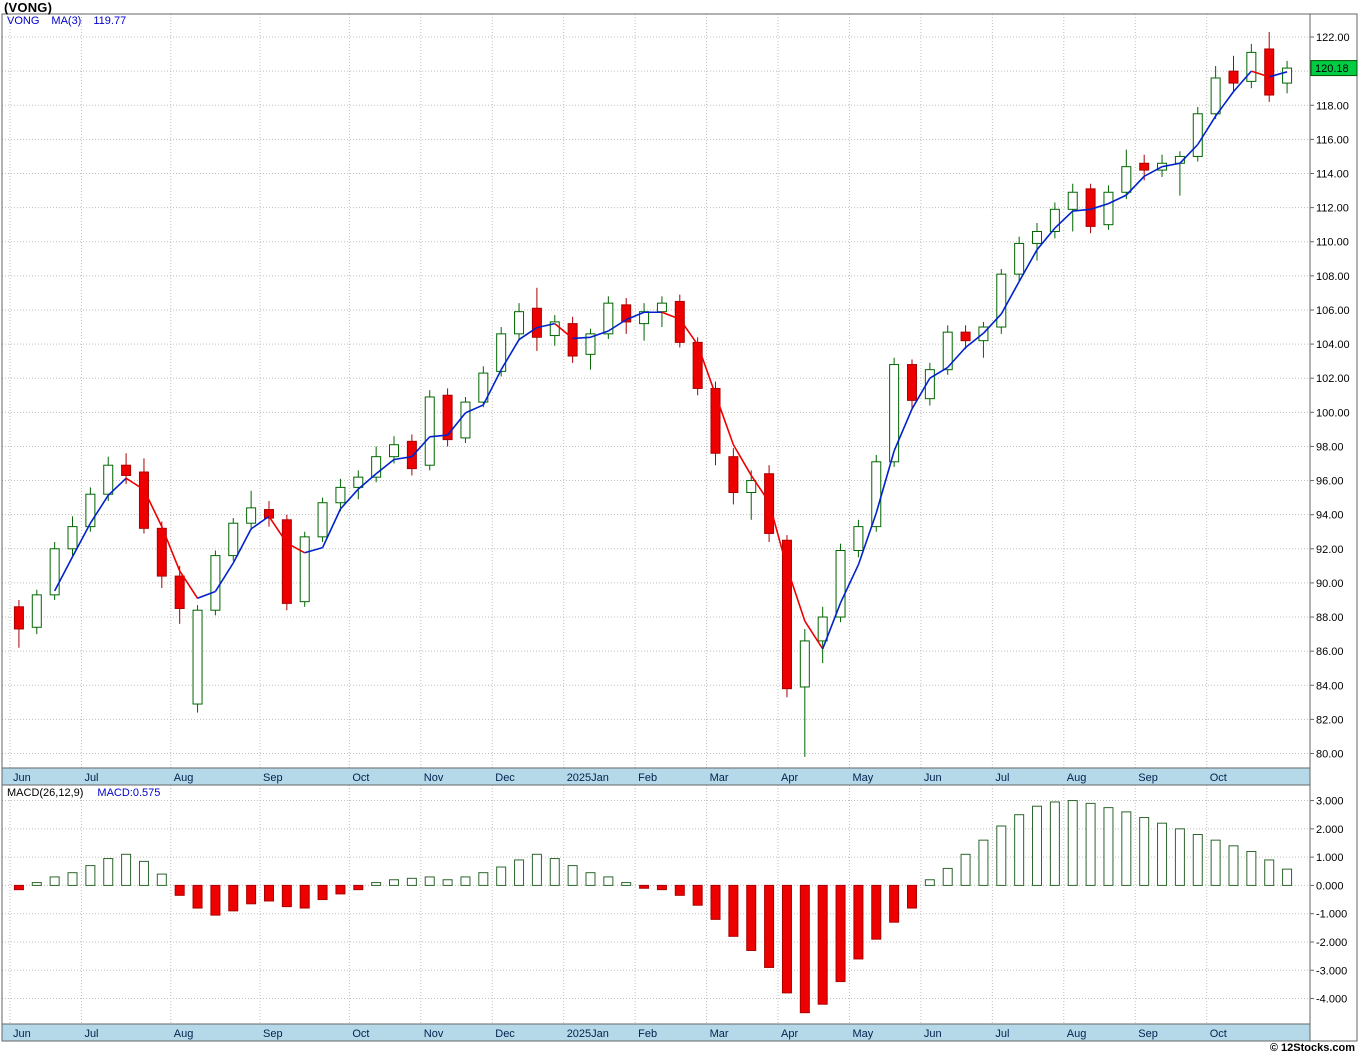 The width and height of the screenshot is (1360, 1056). I want to click on month-label: 2025Jan, so click(588, 1034).